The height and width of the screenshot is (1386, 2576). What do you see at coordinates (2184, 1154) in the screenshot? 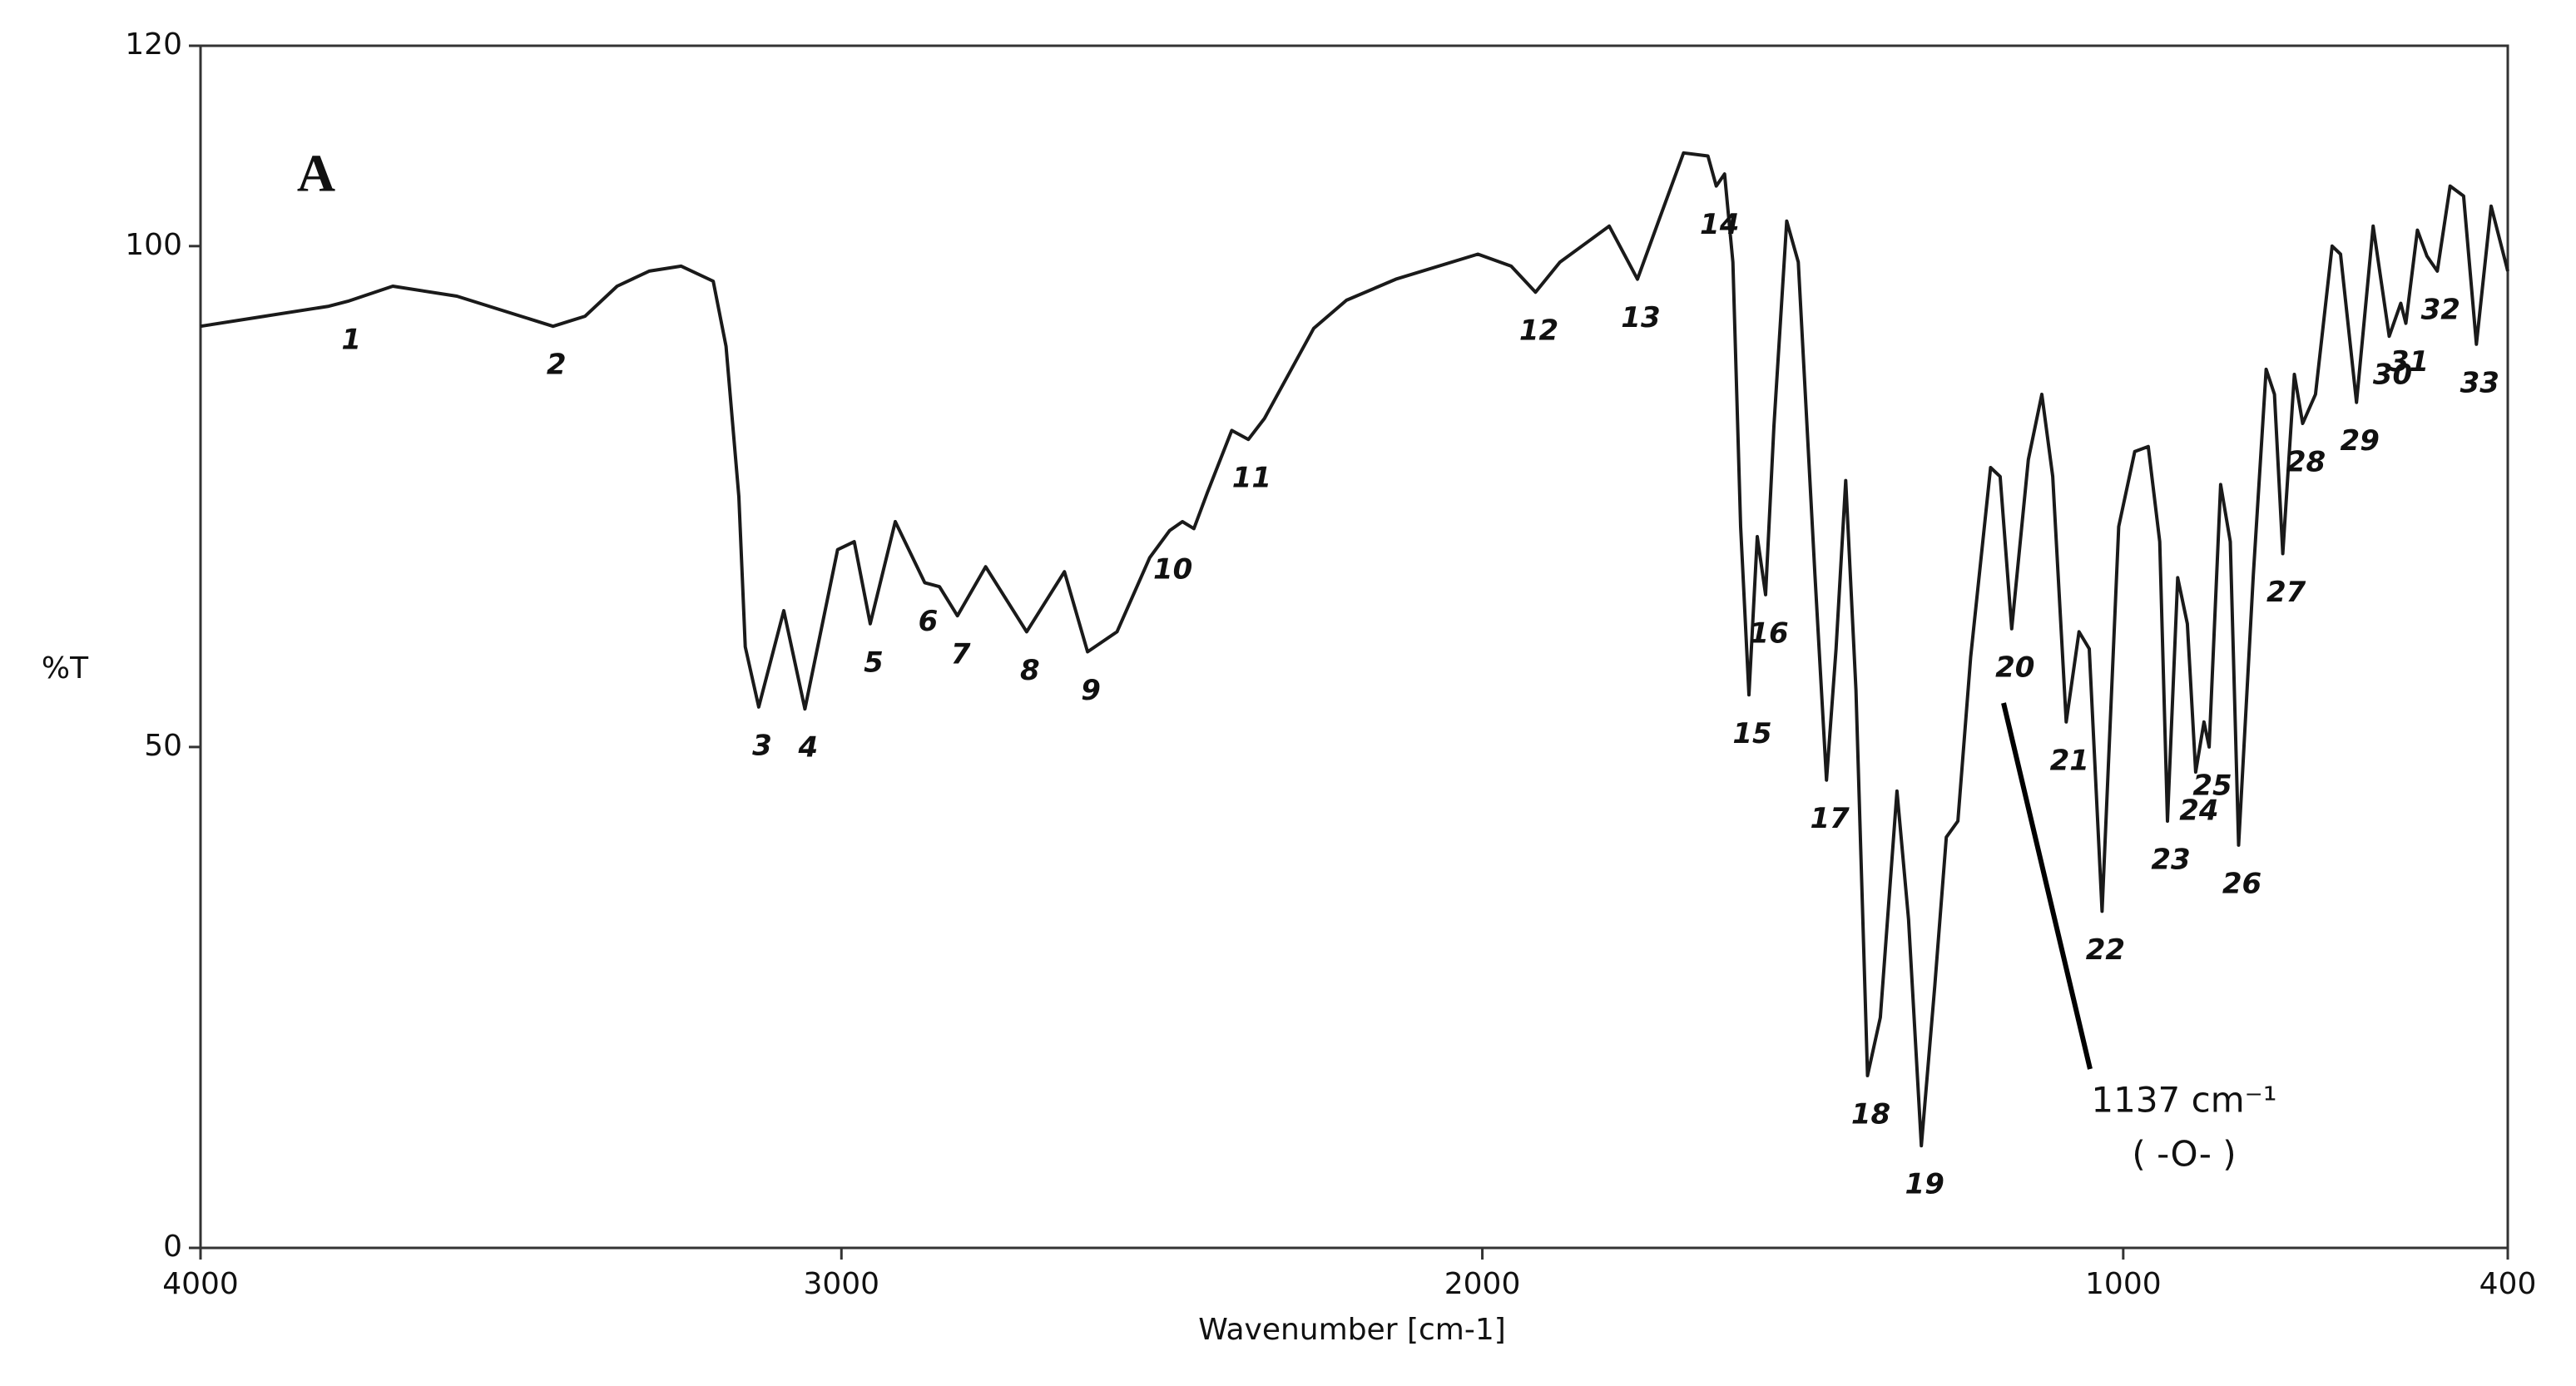
I see `annotation: ( -O- )` at bounding box center [2184, 1154].